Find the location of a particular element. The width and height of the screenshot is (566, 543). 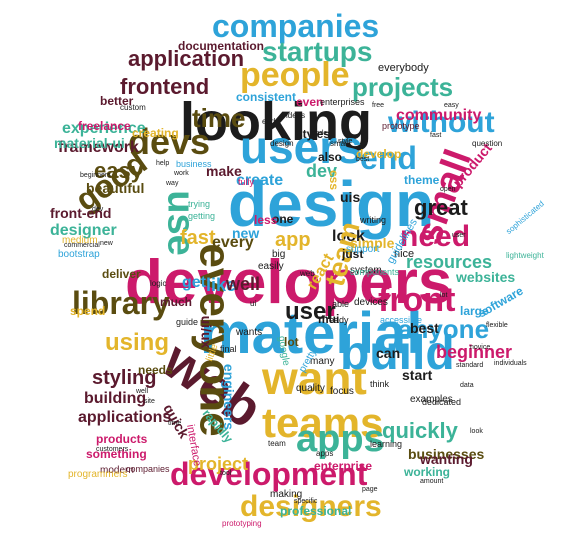

word-focus: focus is located at coordinates (342, 391).